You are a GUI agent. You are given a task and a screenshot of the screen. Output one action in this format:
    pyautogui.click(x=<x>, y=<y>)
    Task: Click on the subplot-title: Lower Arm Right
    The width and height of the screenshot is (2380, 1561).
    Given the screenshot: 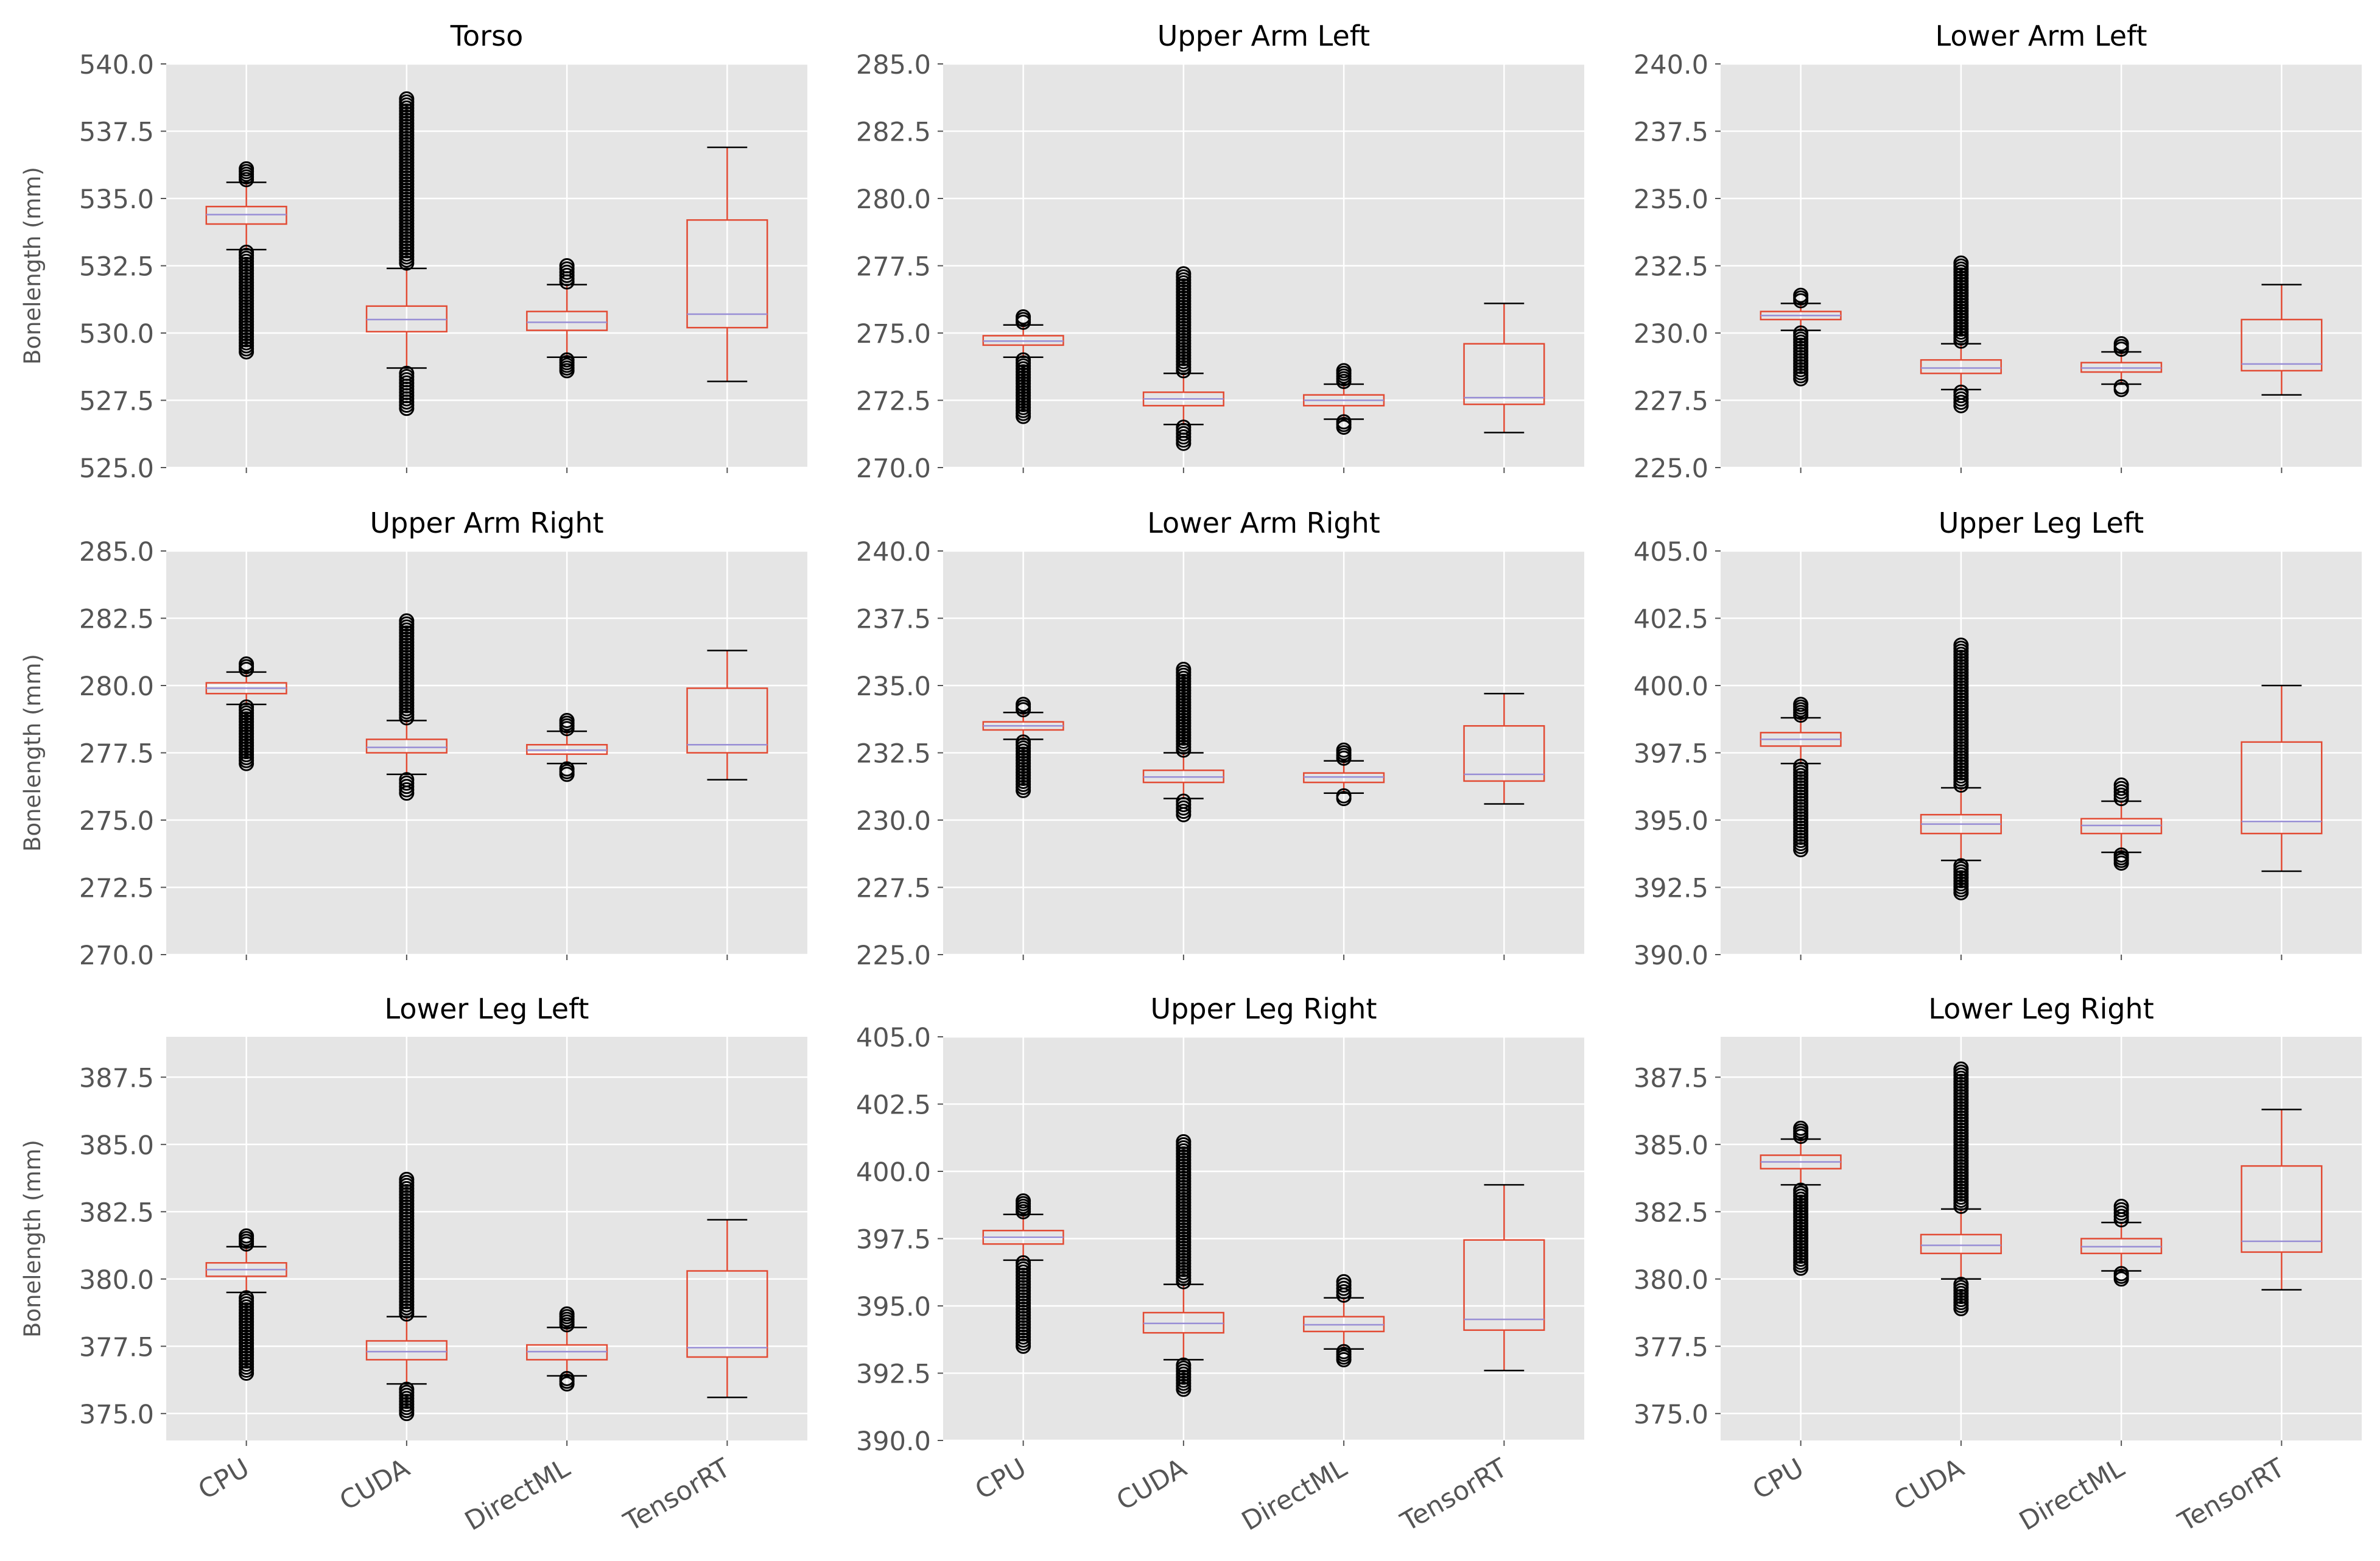 What is the action you would take?
    pyautogui.click(x=1263, y=523)
    